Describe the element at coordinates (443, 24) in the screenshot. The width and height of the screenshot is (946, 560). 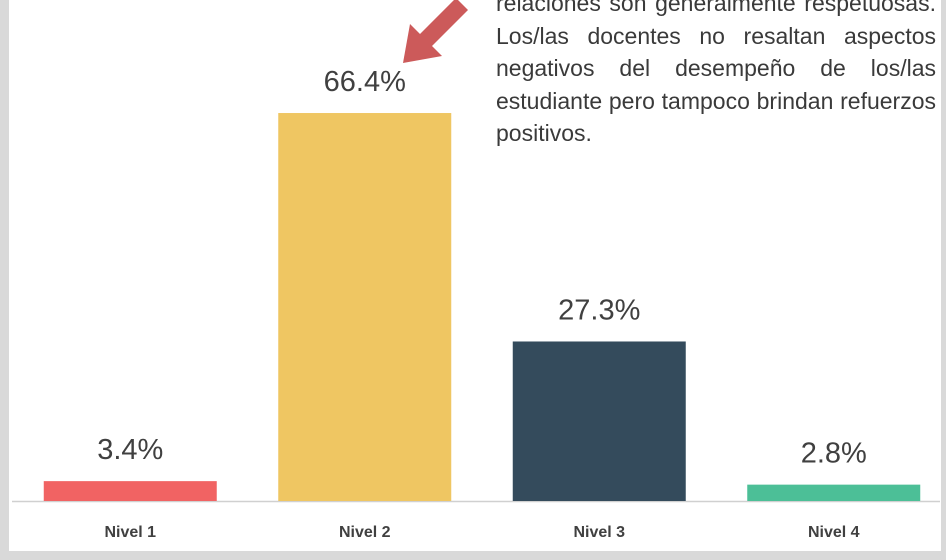
I see `arrow-shaft` at that location.